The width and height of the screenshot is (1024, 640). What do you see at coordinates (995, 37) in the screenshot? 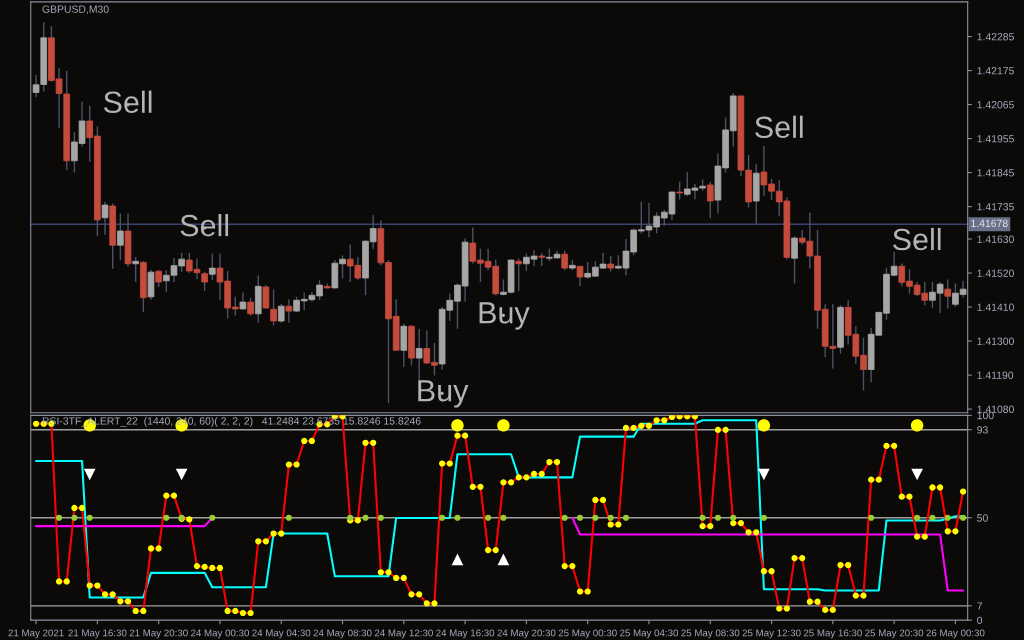
I see `y-tick-label: 1.42285` at bounding box center [995, 37].